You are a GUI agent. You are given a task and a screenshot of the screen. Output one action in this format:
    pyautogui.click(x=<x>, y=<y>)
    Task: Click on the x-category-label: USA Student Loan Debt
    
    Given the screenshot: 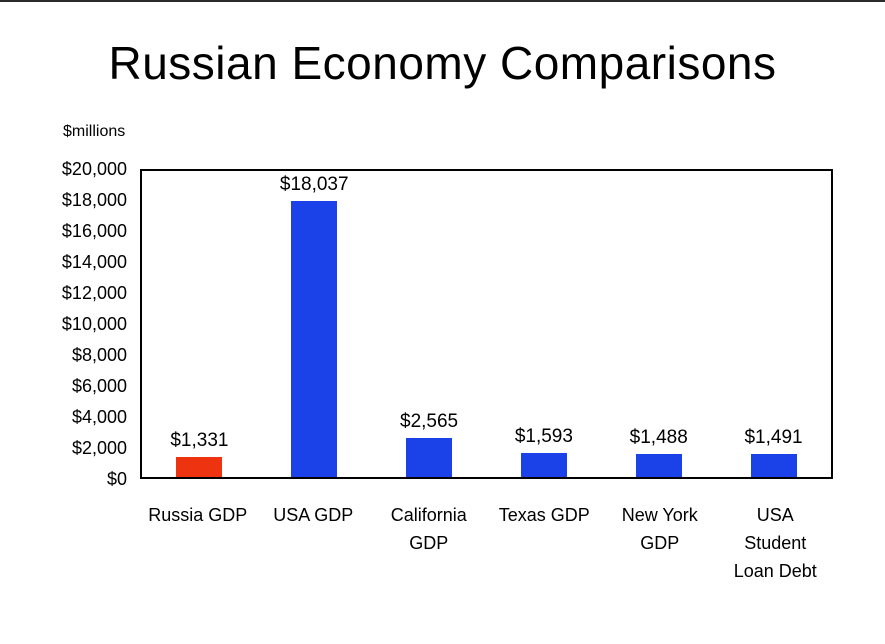 What is the action you would take?
    pyautogui.click(x=775, y=543)
    